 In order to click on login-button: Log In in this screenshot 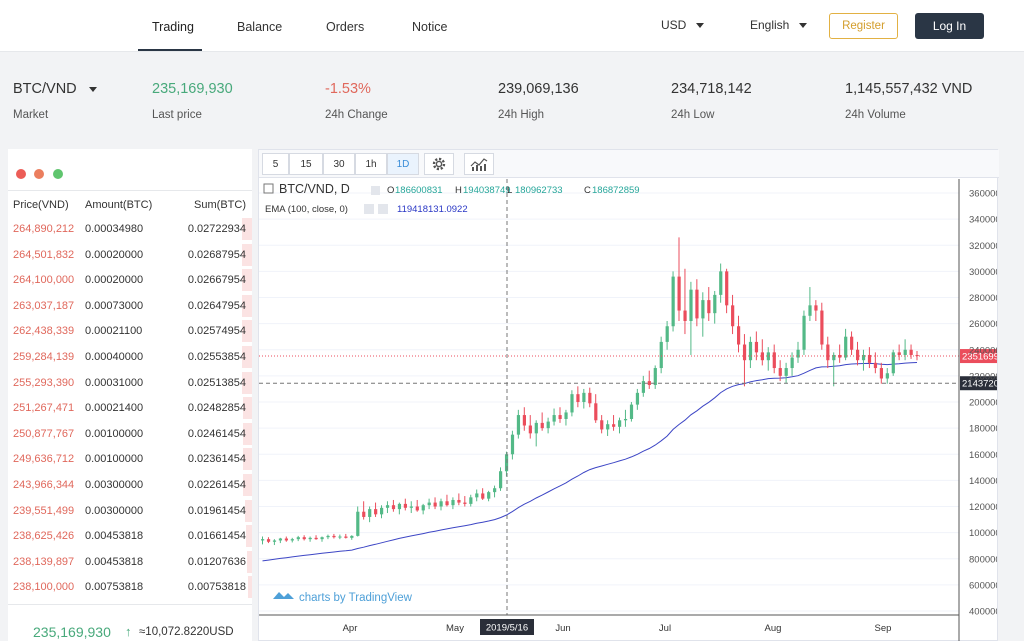, I will do `click(949, 26)`.